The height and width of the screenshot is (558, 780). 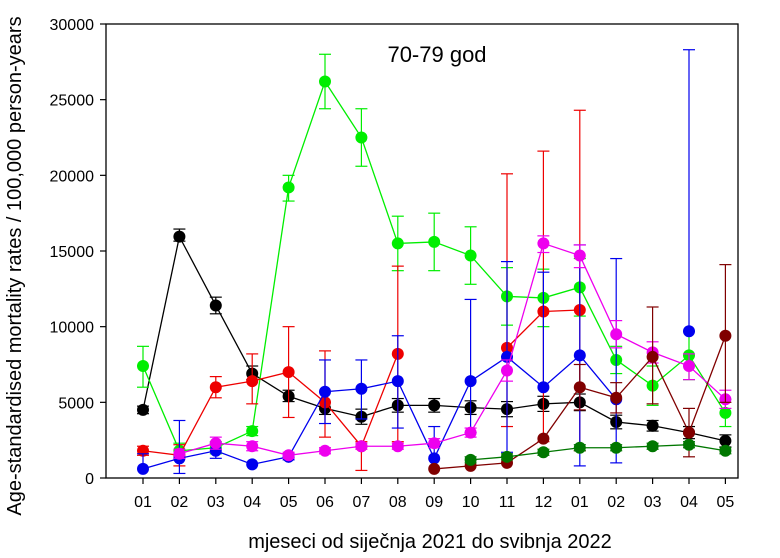 What do you see at coordinates (507, 502) in the screenshot?
I see `x-tick-label: 11` at bounding box center [507, 502].